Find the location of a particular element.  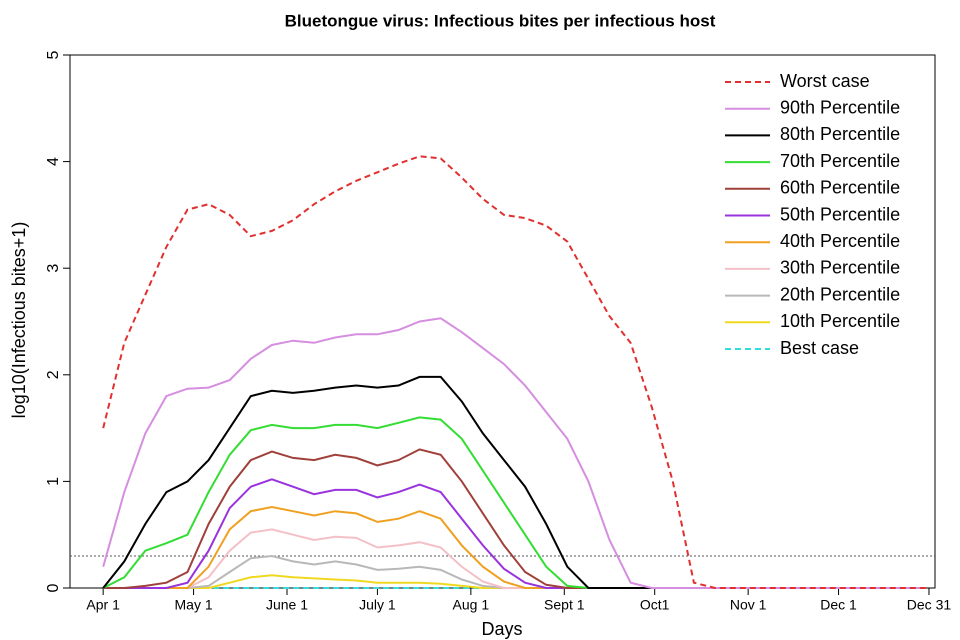

y-axis-label: log10(Infectious bites+1) is located at coordinates (19, 320).